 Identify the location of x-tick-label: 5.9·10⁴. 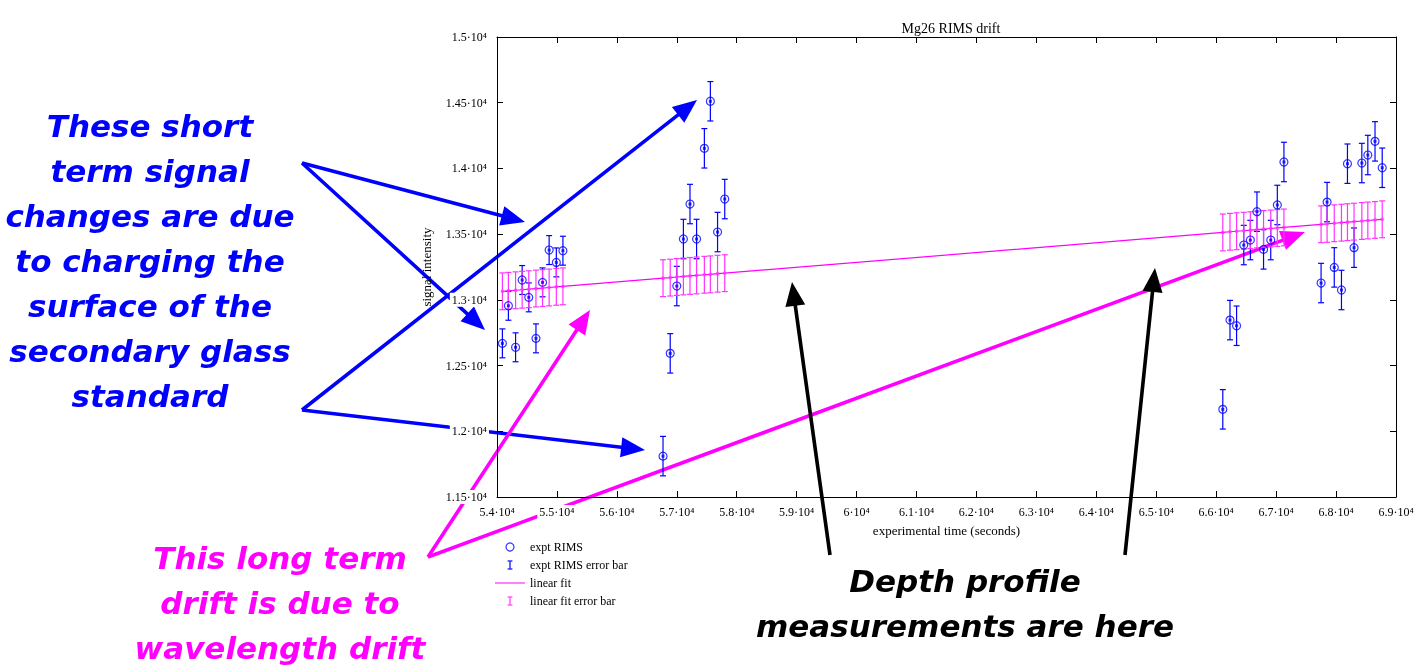
(797, 512).